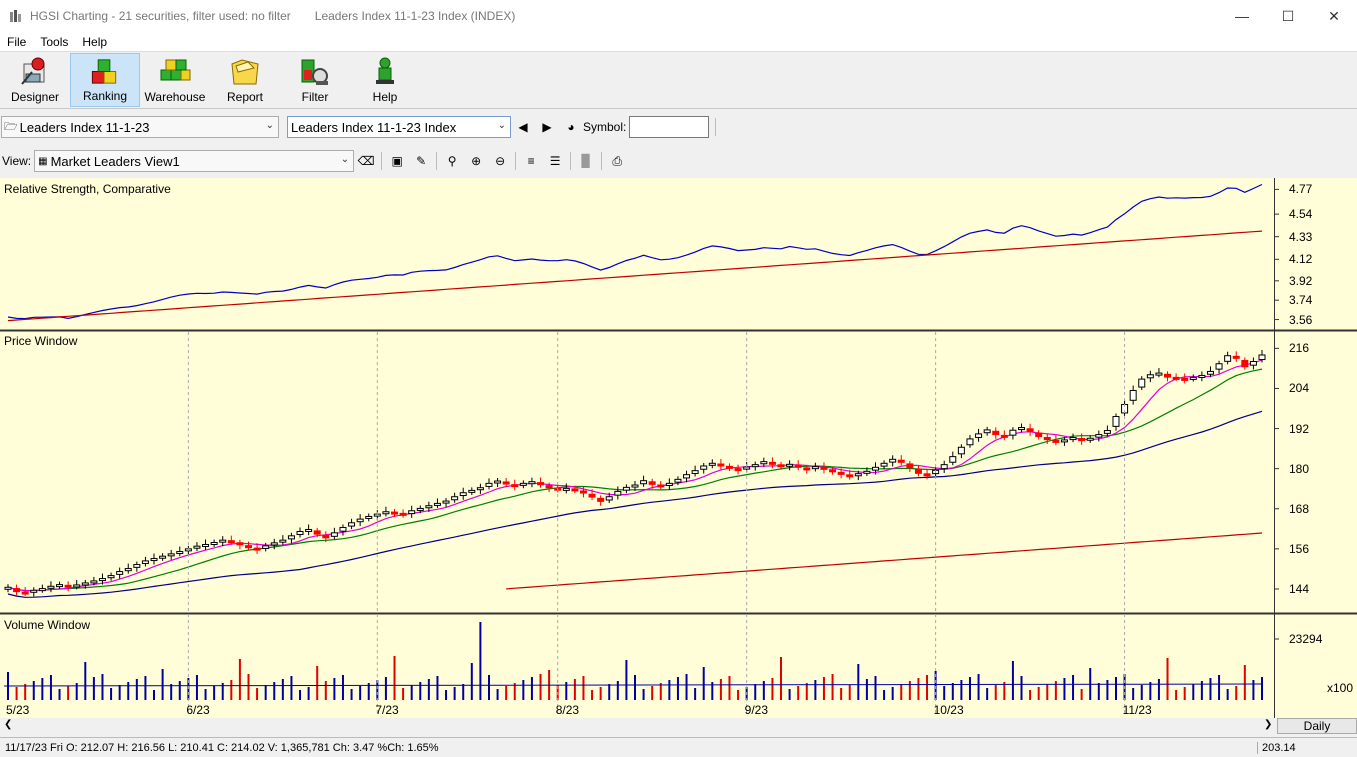 The width and height of the screenshot is (1357, 757). What do you see at coordinates (501, 125) in the screenshot?
I see `chevron-down-icon: ⌄` at bounding box center [501, 125].